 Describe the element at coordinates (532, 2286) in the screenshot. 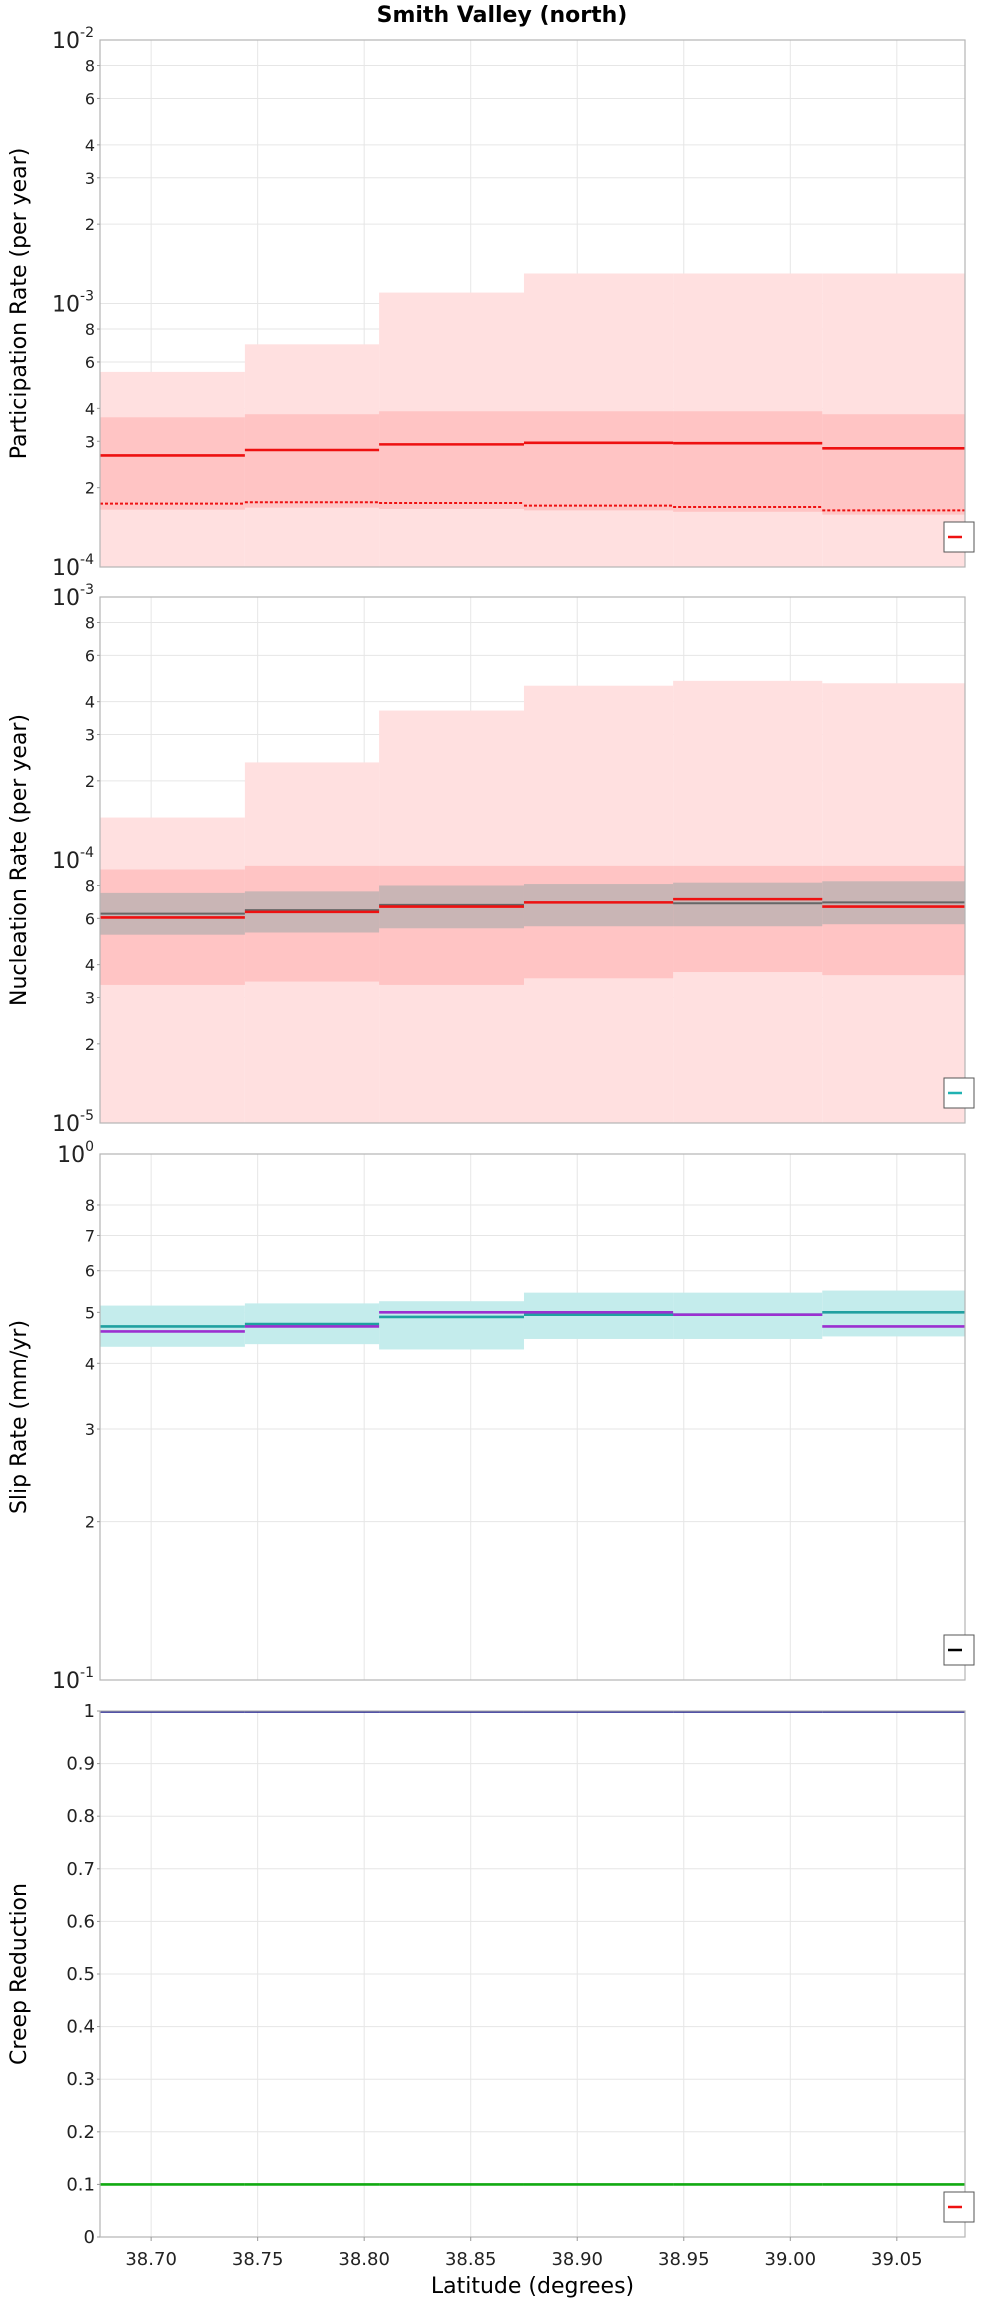

I see `x-axis-label: Latitude (degrees)` at that location.